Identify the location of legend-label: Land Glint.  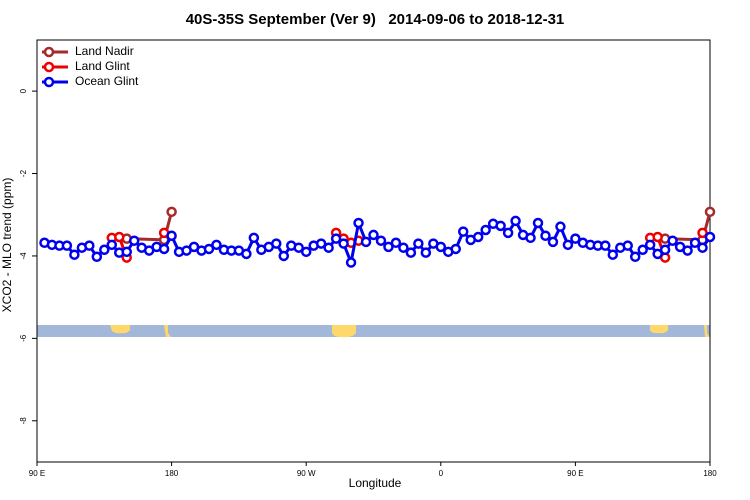
(102, 66).